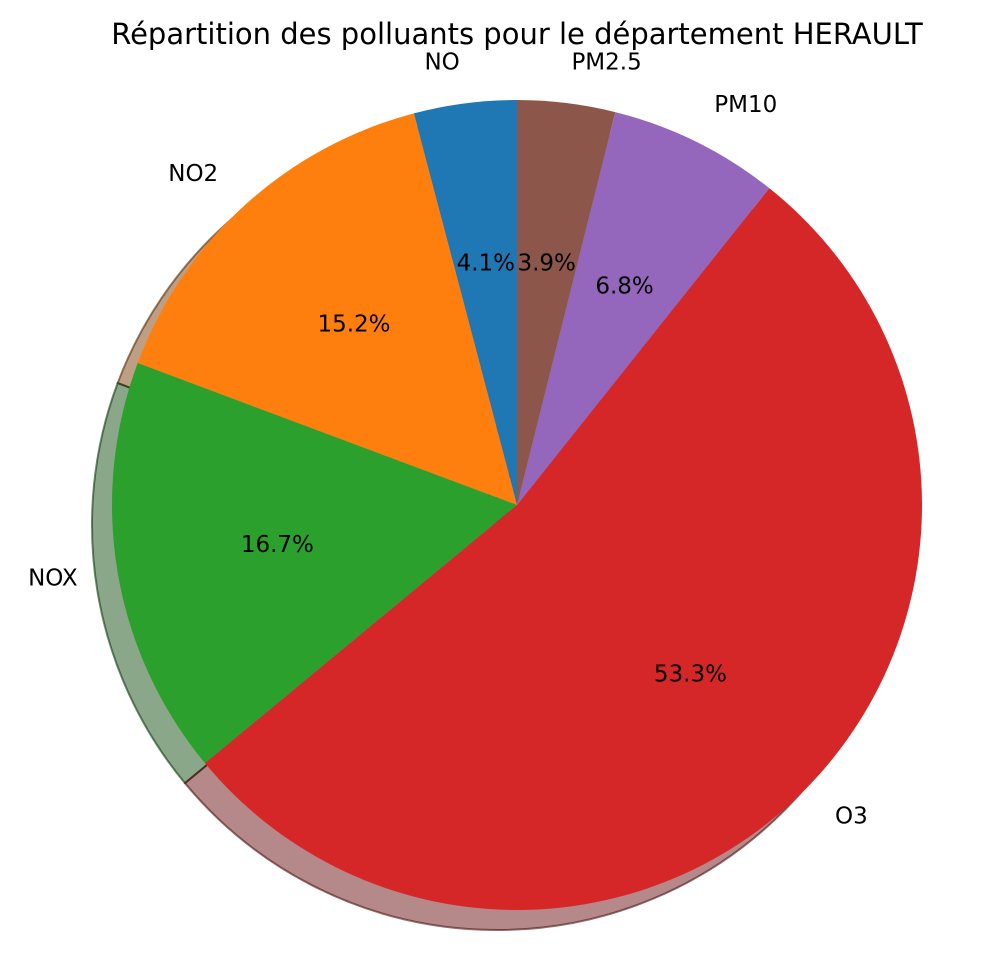 The width and height of the screenshot is (983, 967). What do you see at coordinates (486, 264) in the screenshot?
I see `percent-no: 4.1%` at bounding box center [486, 264].